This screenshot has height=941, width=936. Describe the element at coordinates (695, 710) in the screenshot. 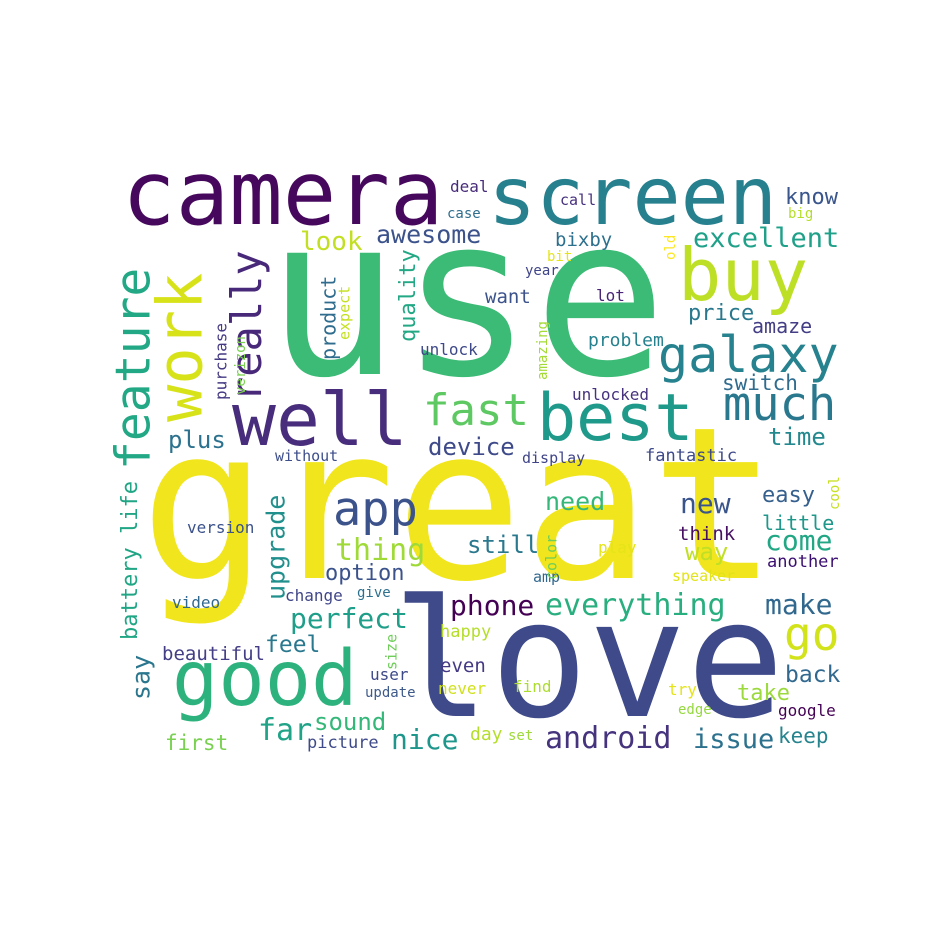

I see `word: edge` at that location.